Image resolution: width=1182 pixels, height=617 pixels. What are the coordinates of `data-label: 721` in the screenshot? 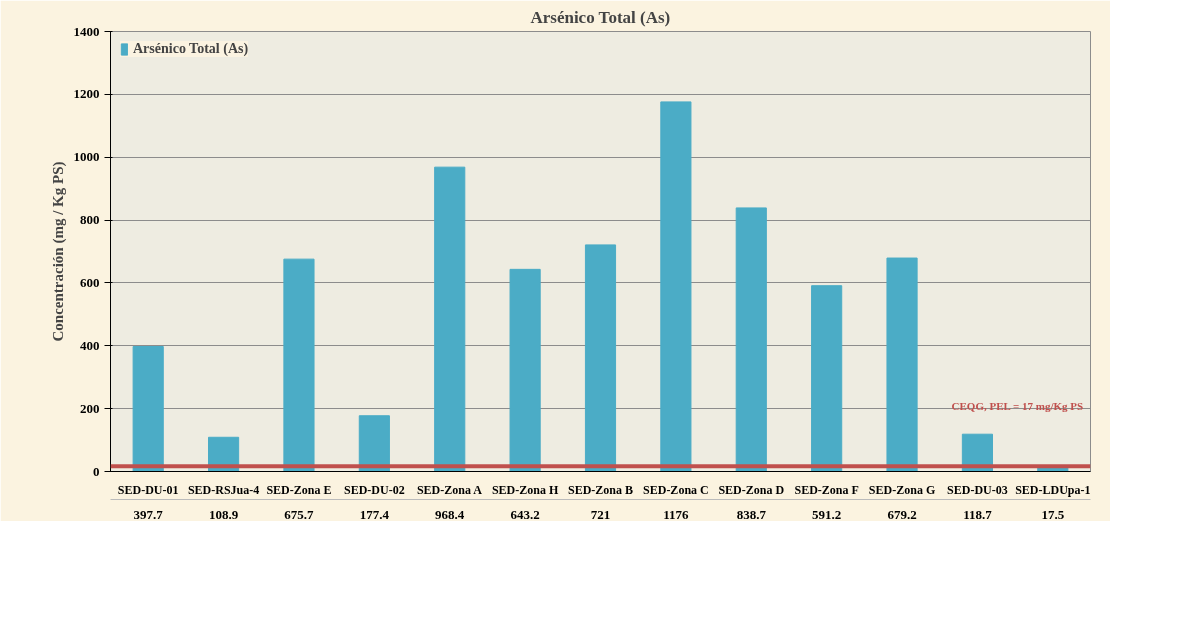 It's located at (600, 514).